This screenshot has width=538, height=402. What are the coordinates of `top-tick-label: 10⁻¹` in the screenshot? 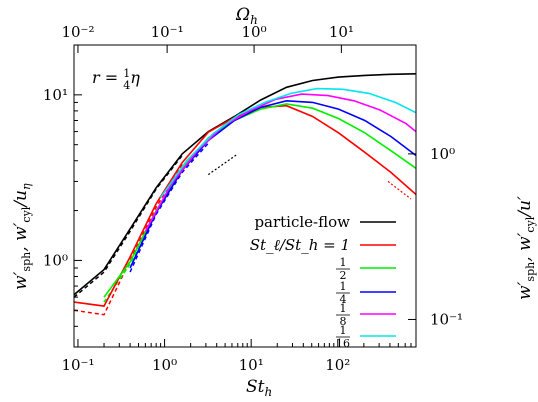 It's located at (167, 32).